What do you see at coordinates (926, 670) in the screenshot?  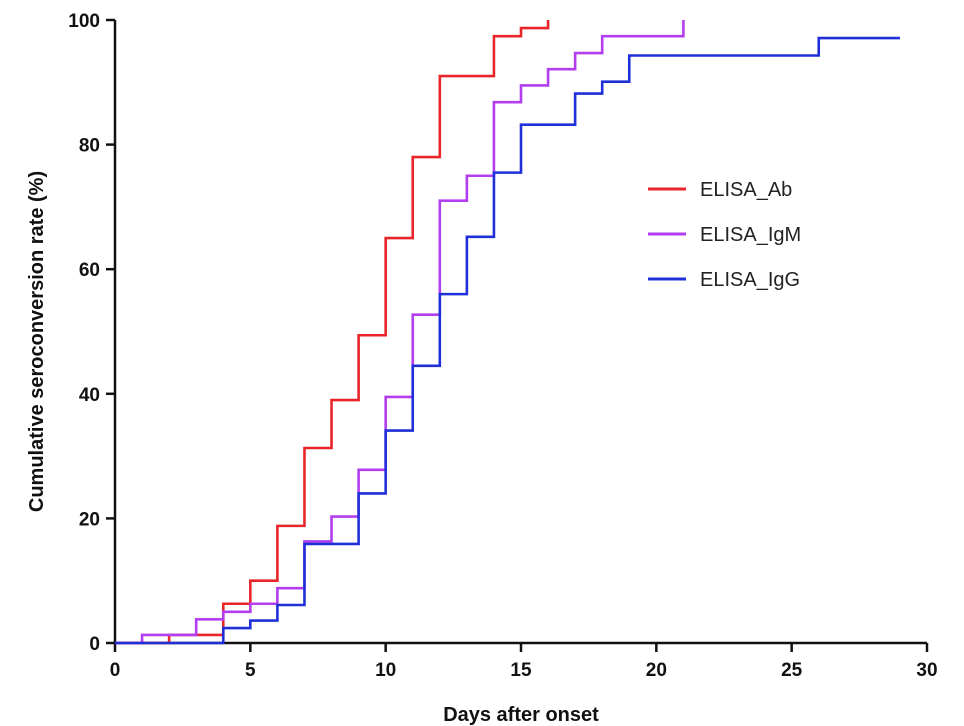 I see `x-tick-label: 30` at bounding box center [926, 670].